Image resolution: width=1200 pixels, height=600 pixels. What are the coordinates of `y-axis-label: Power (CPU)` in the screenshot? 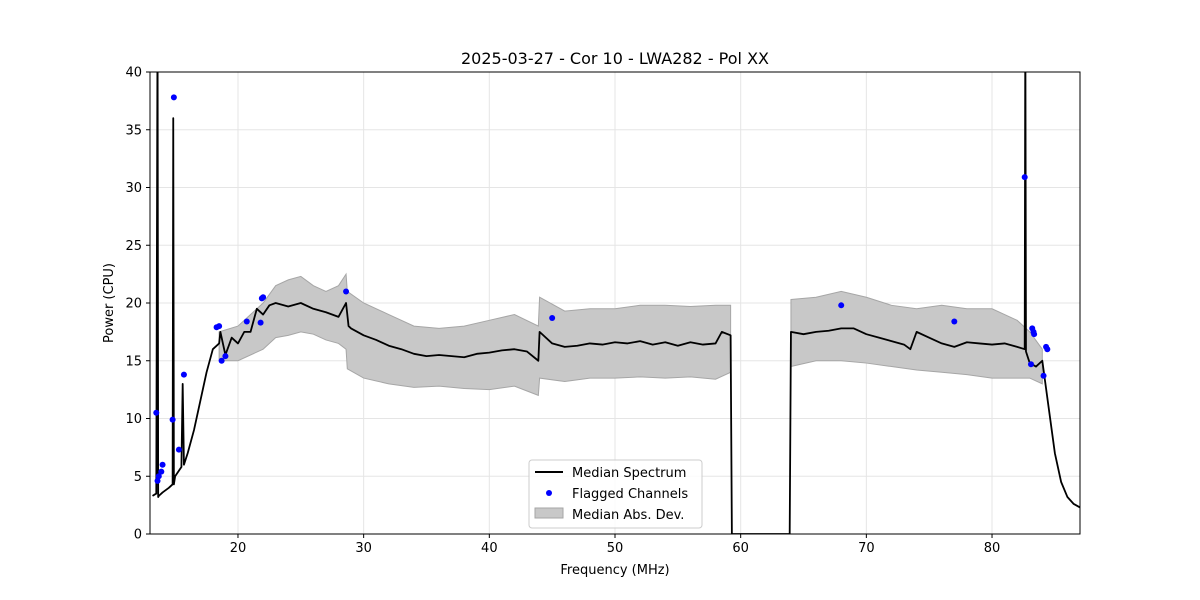 It's located at (109, 303).